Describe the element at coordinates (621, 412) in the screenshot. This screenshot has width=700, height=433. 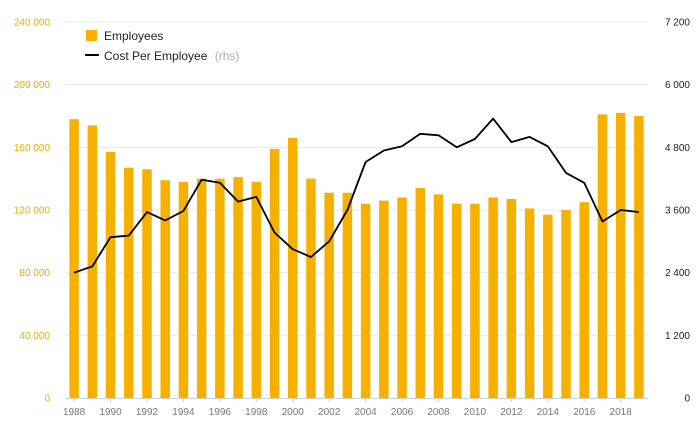
I see `x-tick-label: 2018` at that location.